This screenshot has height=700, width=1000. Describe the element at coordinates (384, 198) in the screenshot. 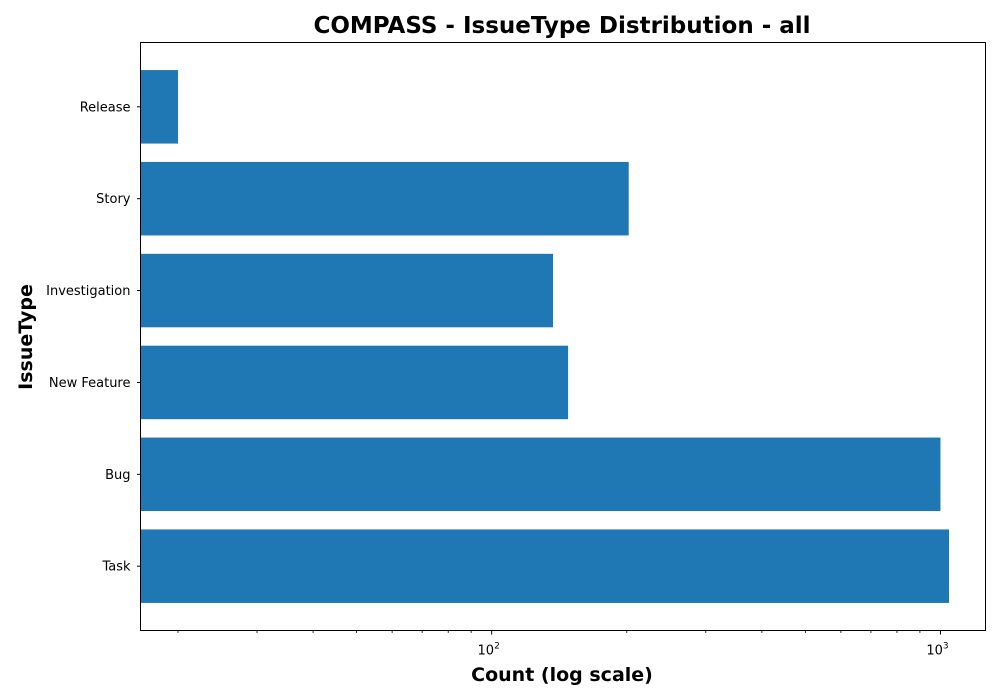

I see `bar-story` at that location.